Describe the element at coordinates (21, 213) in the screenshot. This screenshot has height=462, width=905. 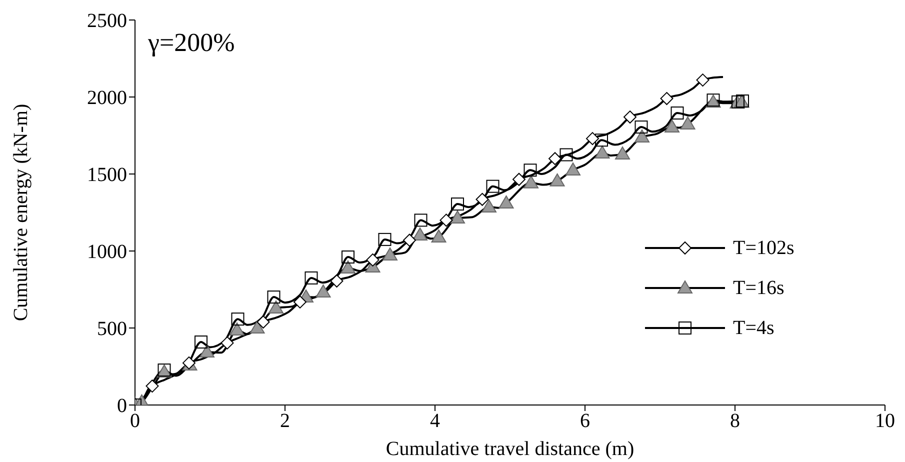
I see `y-axis-title: Cumulative energy (kN-m)` at that location.